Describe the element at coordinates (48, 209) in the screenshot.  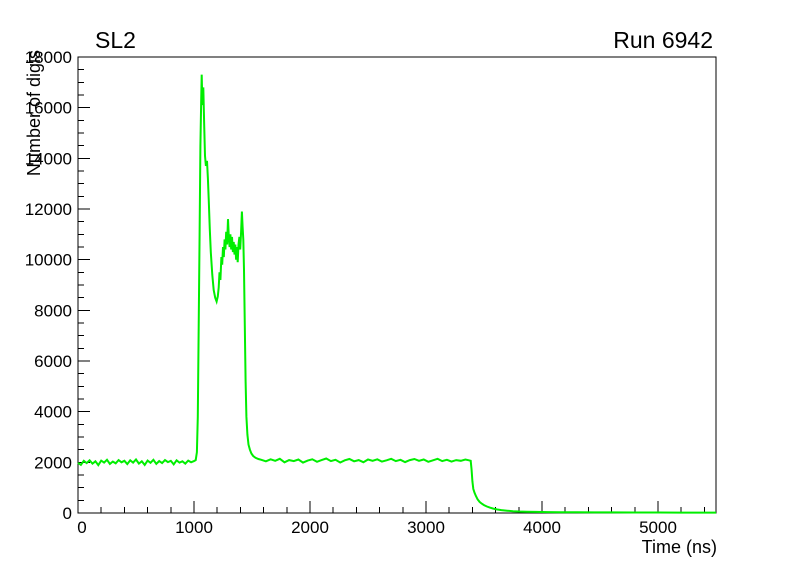
I see `y-tick-label: 12000` at that location.